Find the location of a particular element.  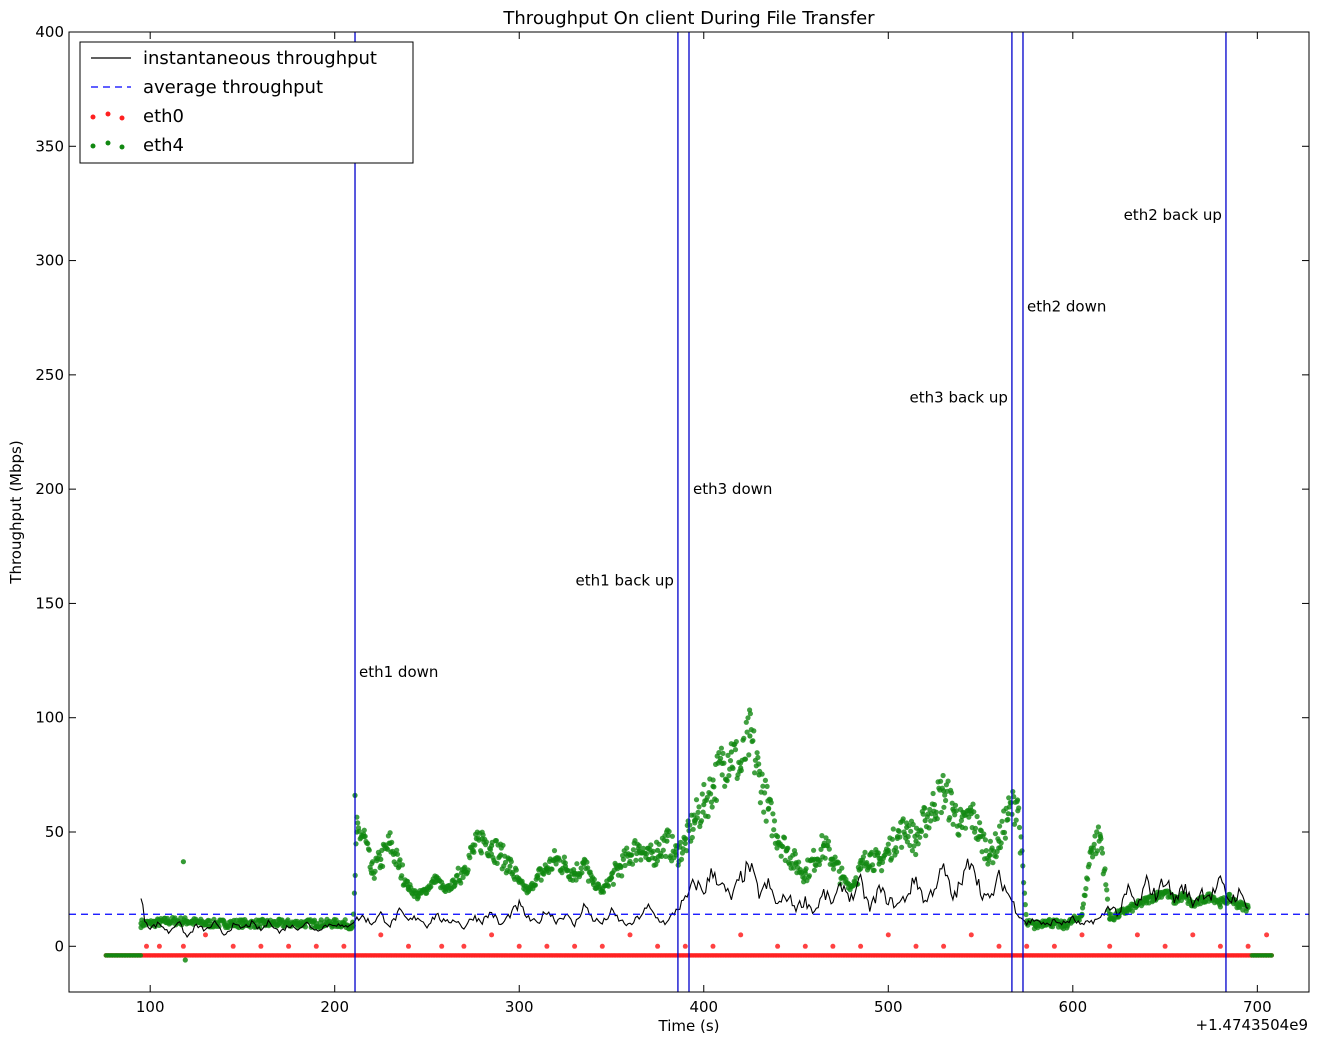

x-offset-label: +1.4743504e9 is located at coordinates (1252, 1025).